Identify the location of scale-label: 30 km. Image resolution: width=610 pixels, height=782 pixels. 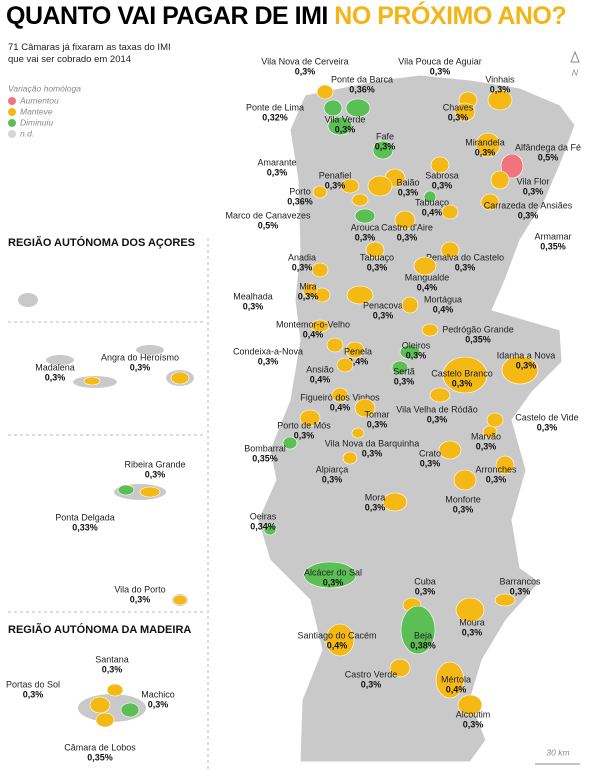
(557, 752).